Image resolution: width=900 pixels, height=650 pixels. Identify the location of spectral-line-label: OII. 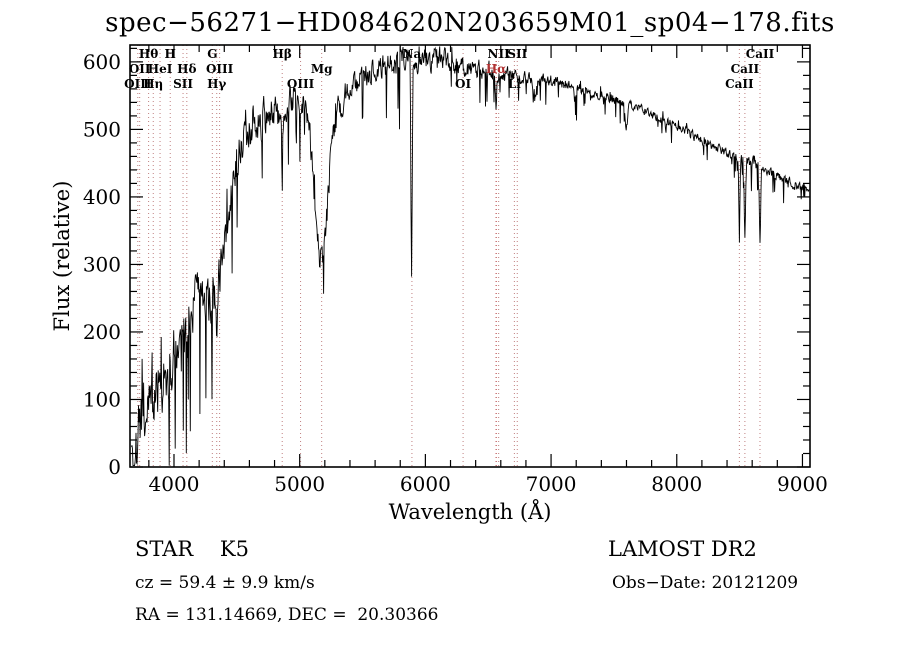
(140, 69).